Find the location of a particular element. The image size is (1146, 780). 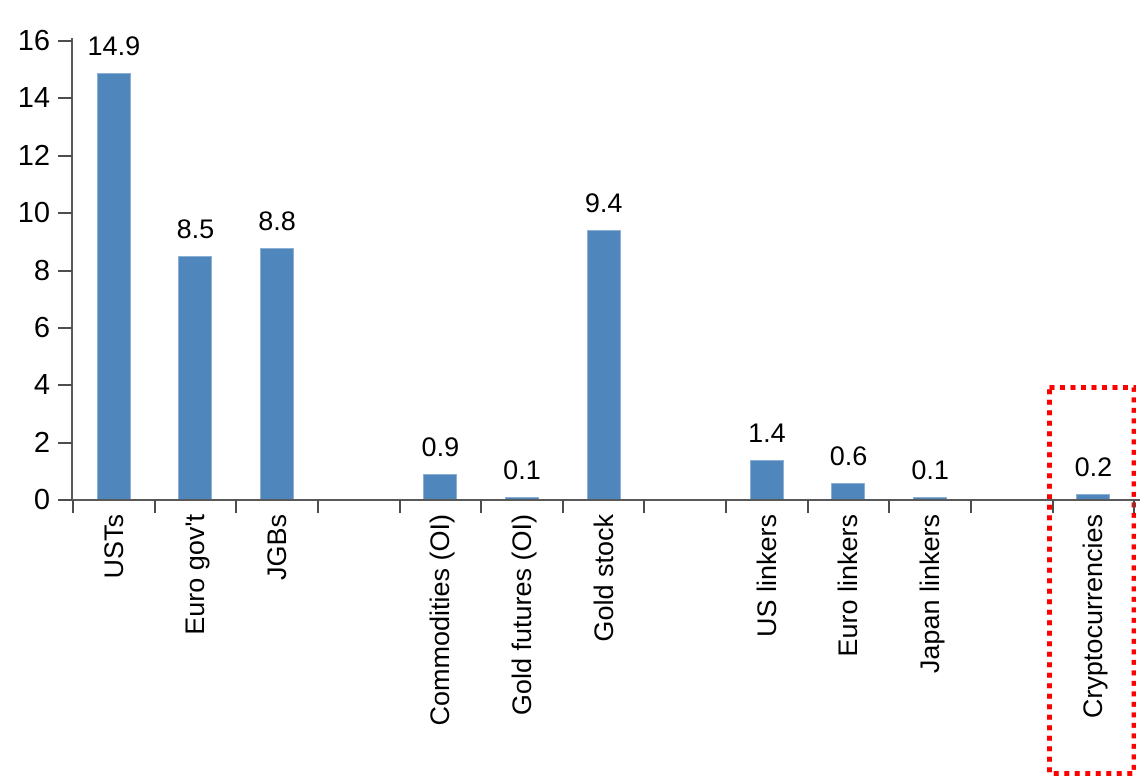

category-label: Commodities (OI) is located at coordinates (440, 620).